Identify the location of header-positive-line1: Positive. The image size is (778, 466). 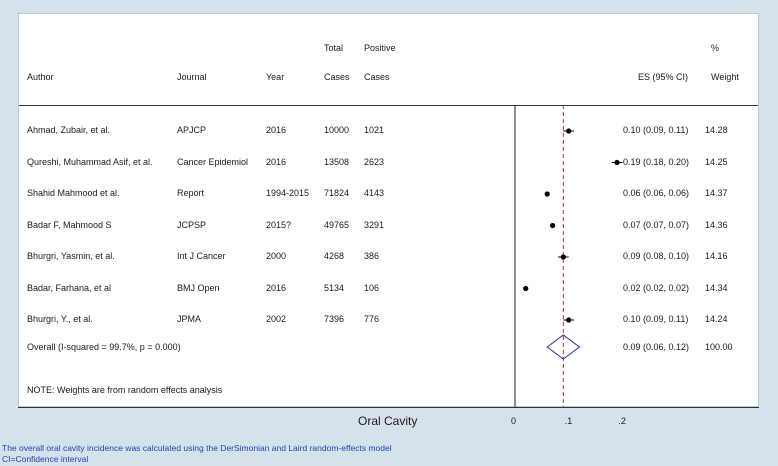
(380, 48).